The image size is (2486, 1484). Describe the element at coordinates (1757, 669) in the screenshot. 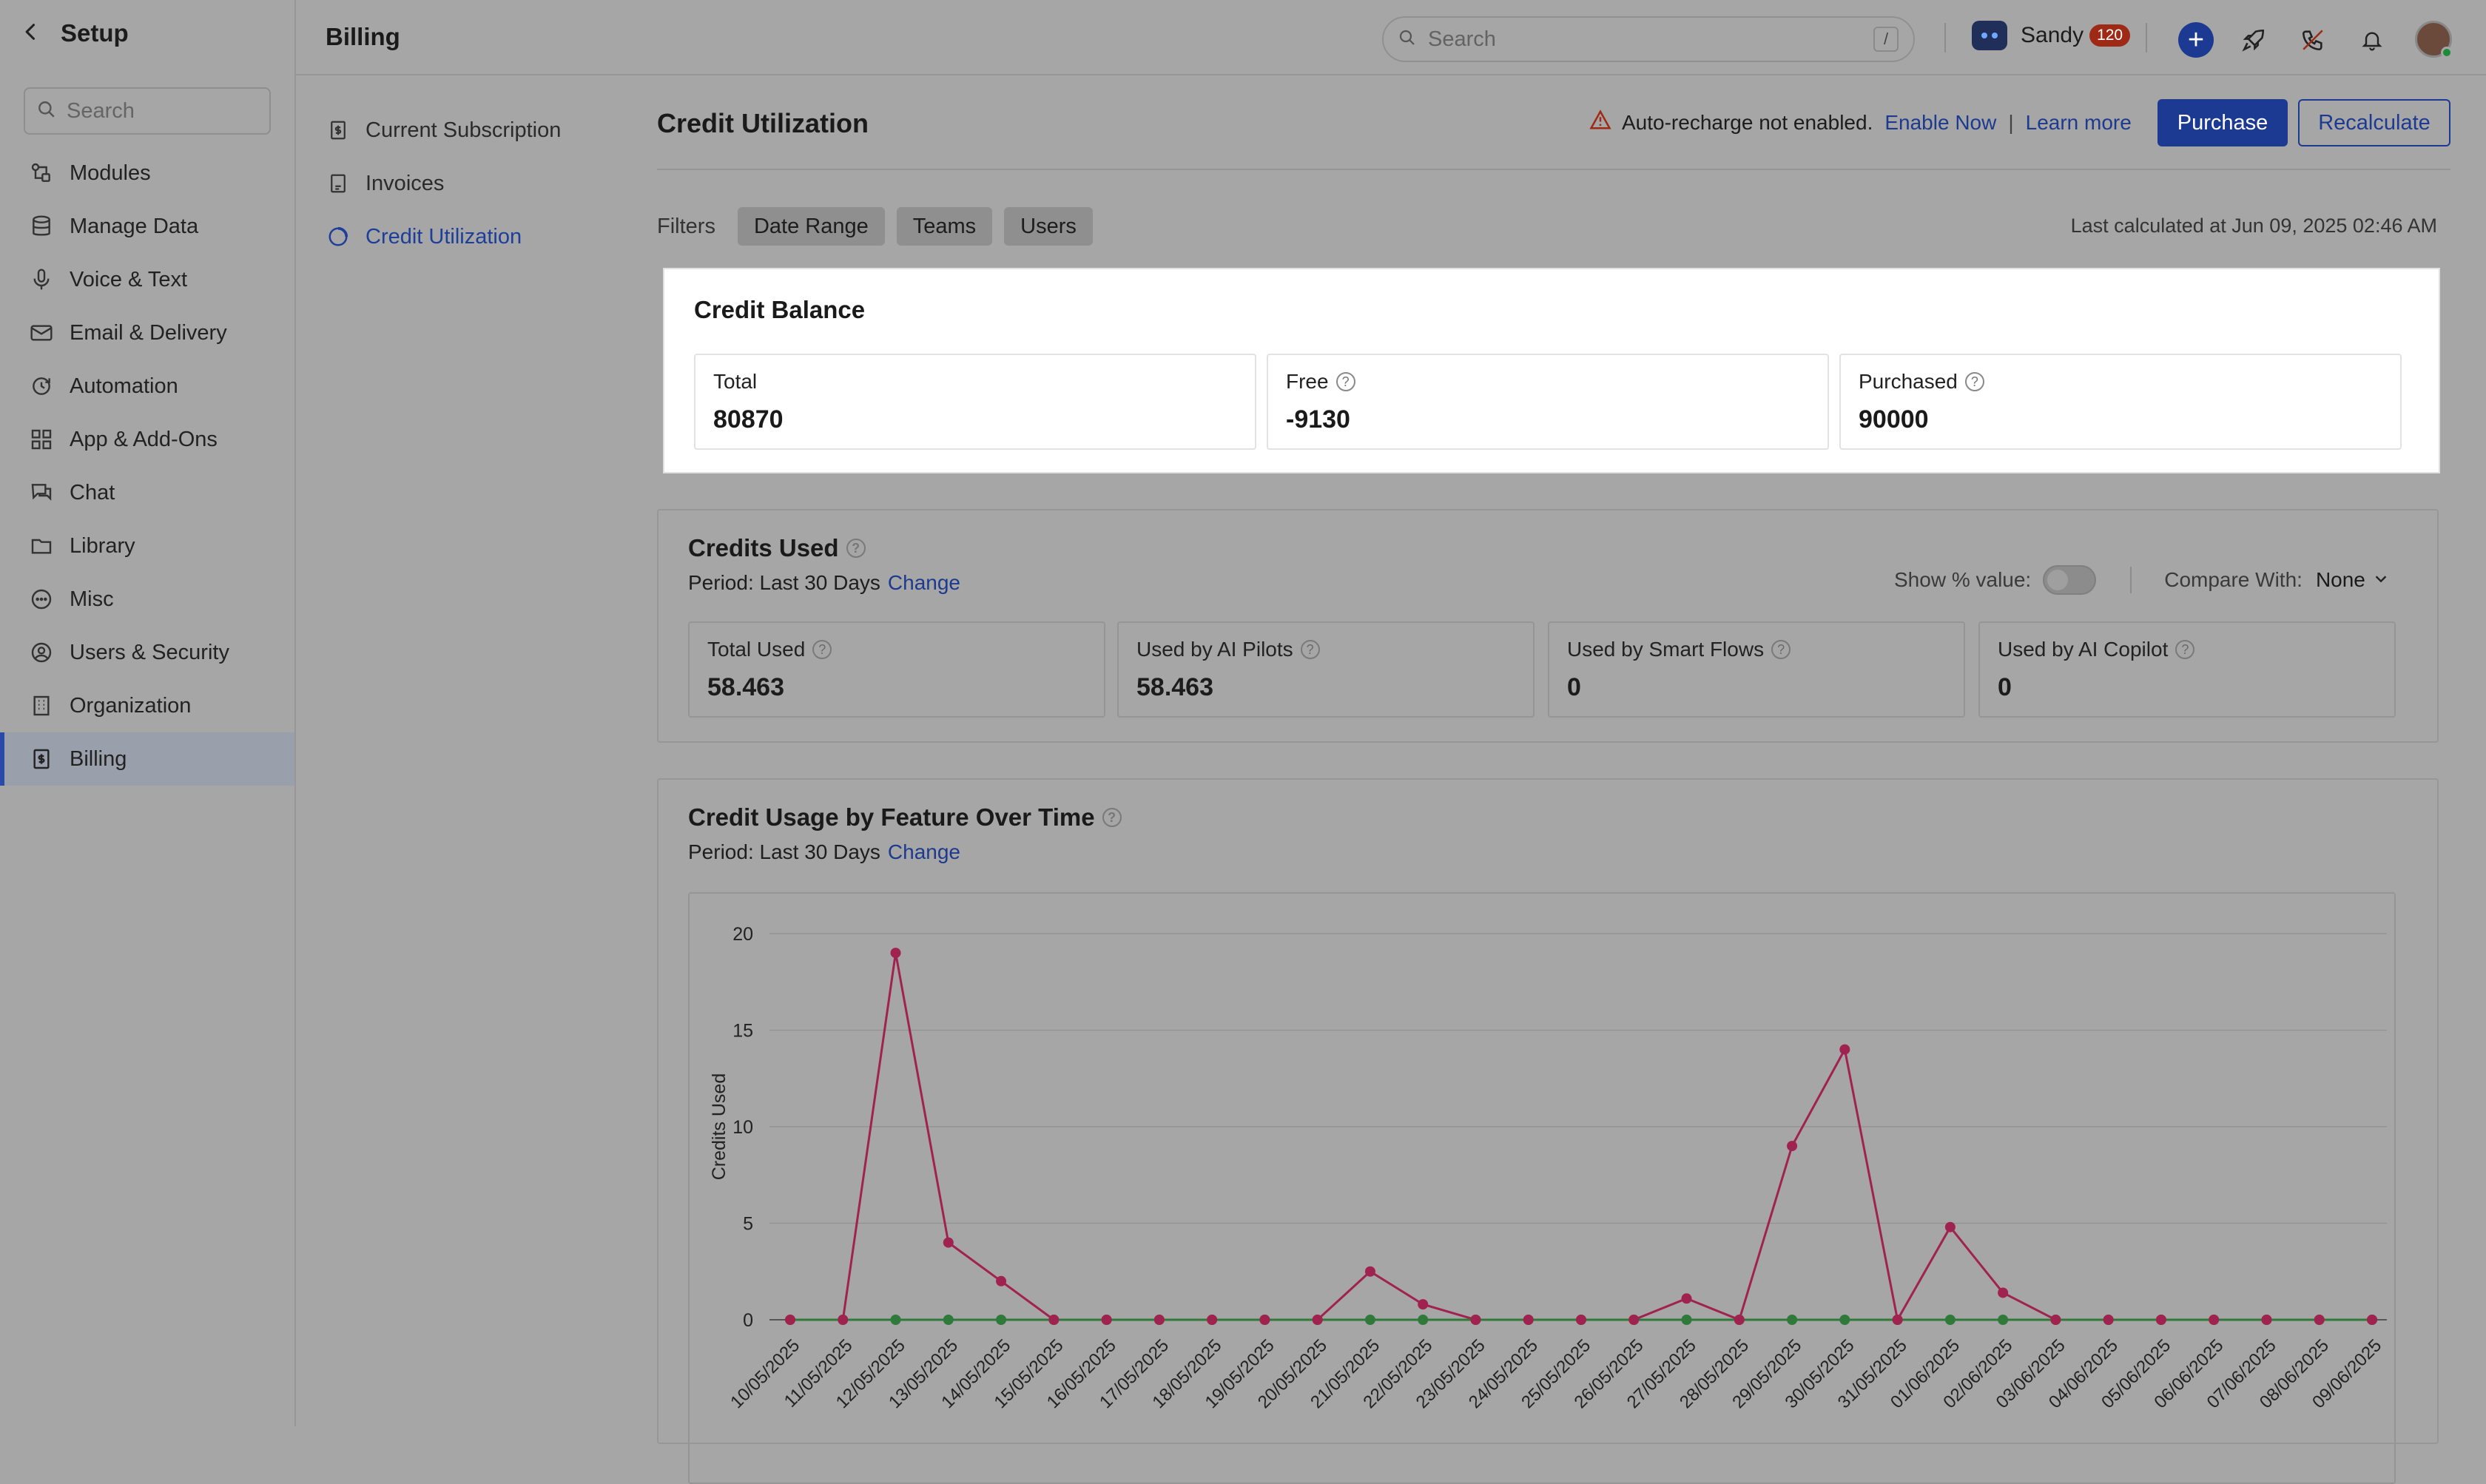

I see `stat-used-by-smart-flows: Used by Smart Flows? 0` at that location.